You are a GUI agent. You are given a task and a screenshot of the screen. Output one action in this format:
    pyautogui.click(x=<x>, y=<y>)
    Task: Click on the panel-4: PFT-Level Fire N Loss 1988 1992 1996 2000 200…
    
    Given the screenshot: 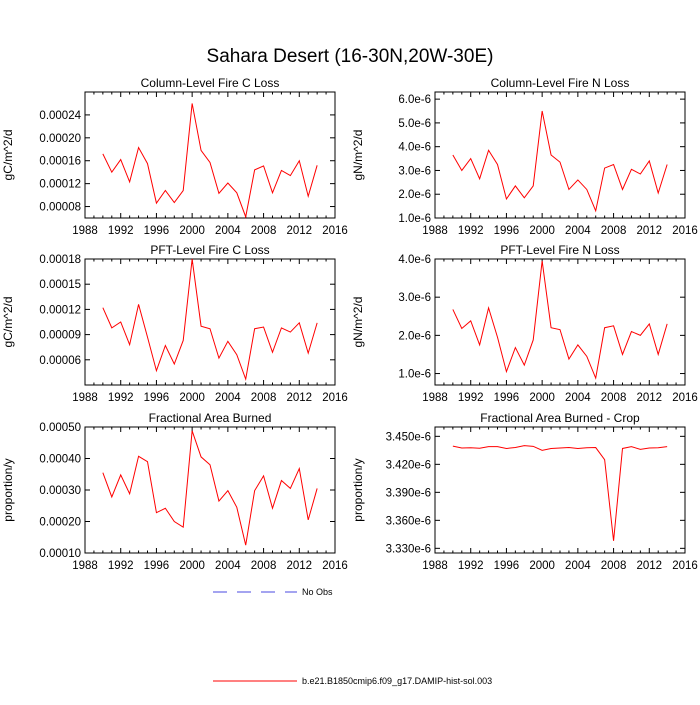 What is the action you would take?
    pyautogui.click(x=524, y=323)
    